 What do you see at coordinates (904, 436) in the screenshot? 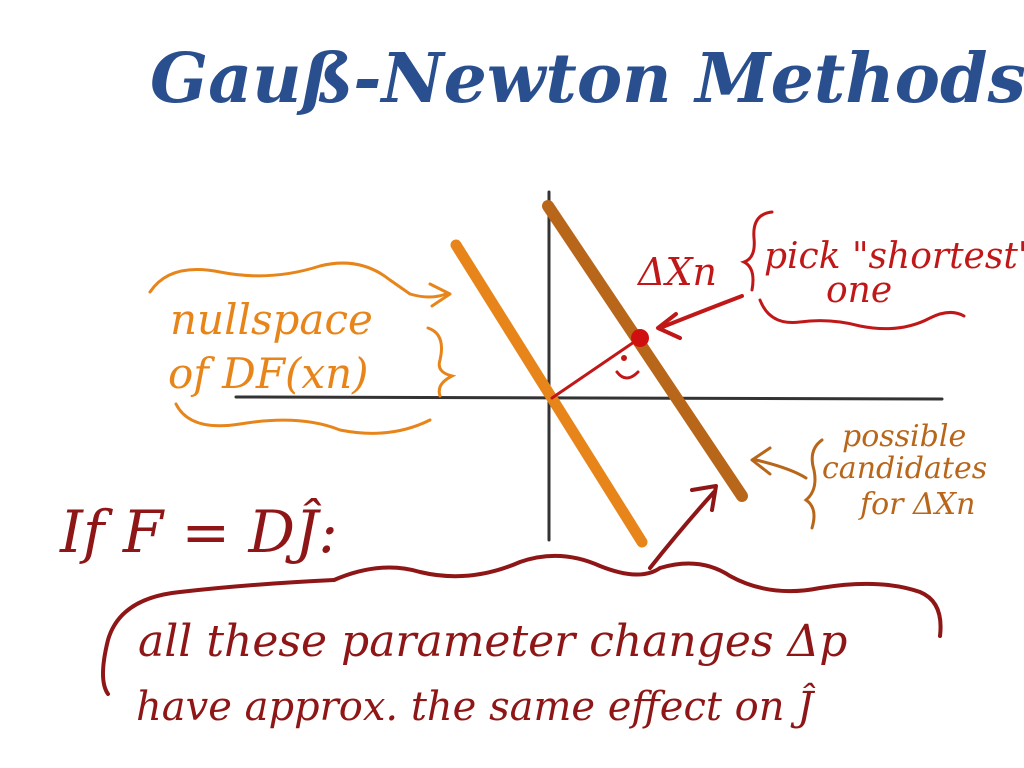
I see `possible-text: possible` at bounding box center [904, 436].